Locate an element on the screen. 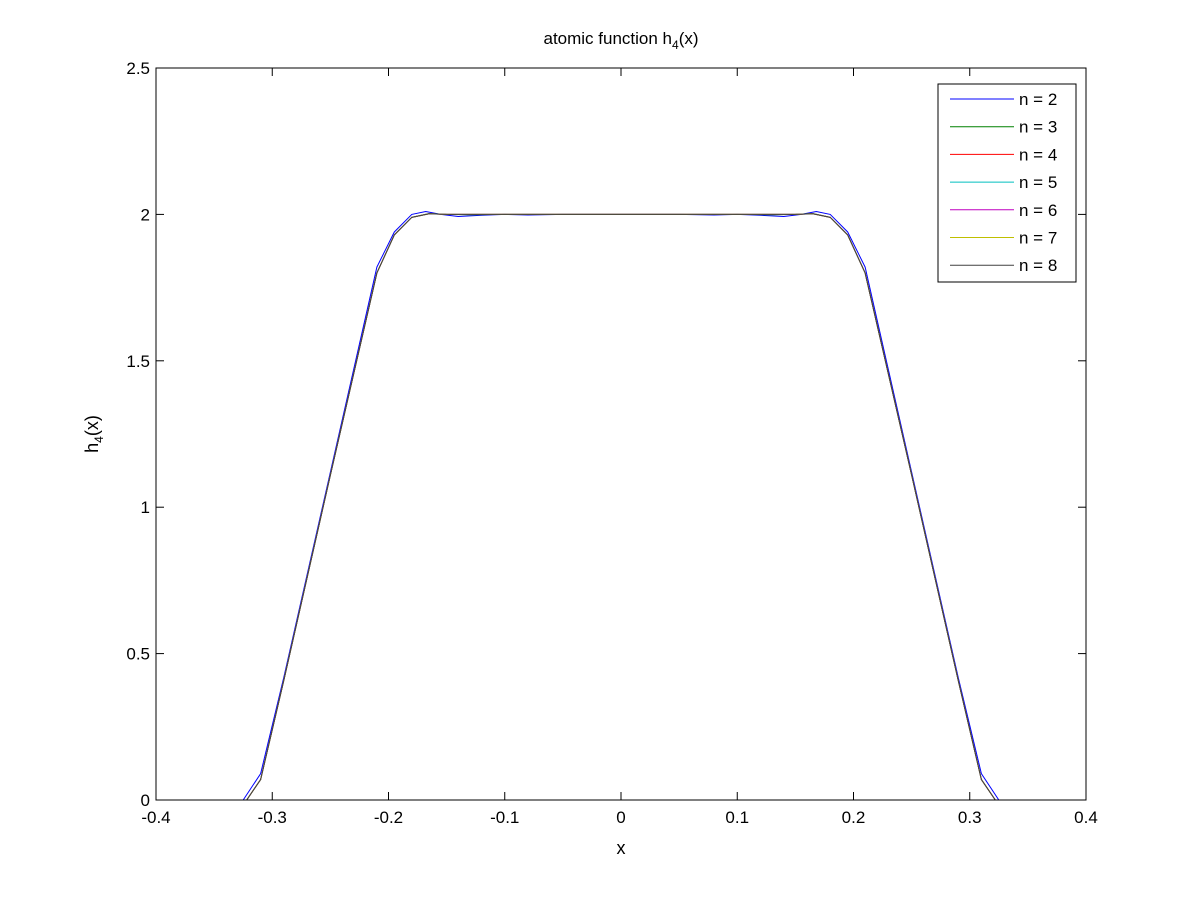 The height and width of the screenshot is (900, 1200). legend-item: n = 8 is located at coordinates (1003, 265).